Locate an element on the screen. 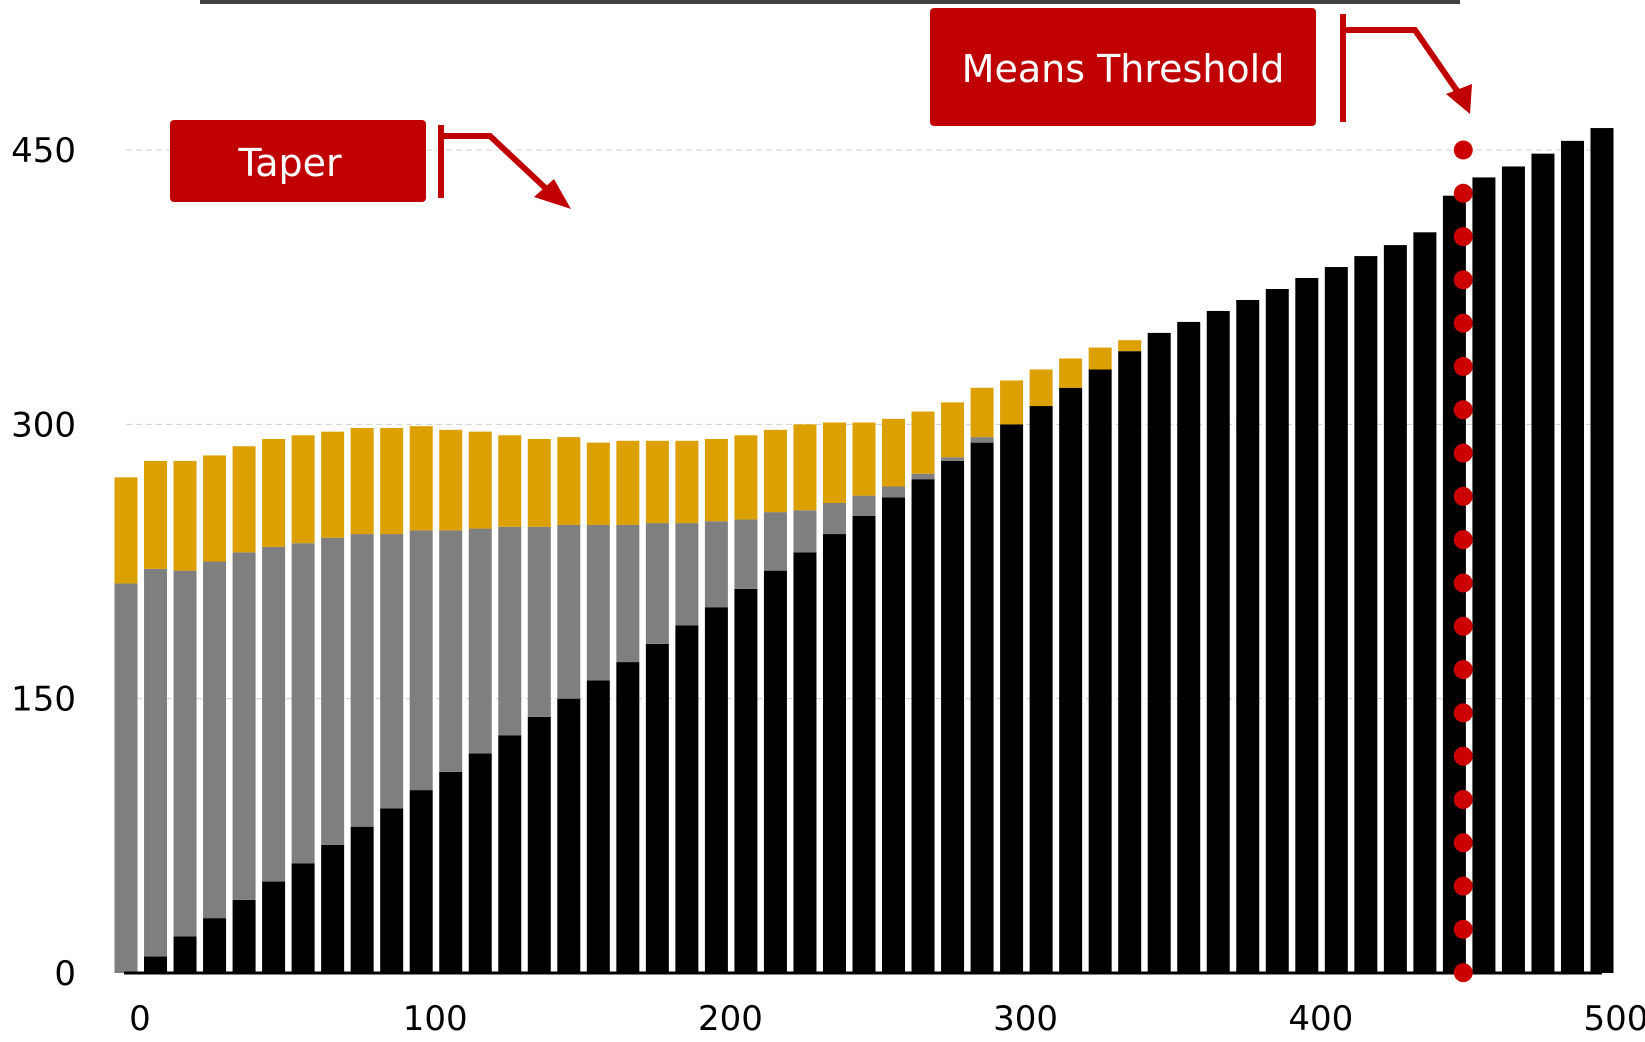 The width and height of the screenshot is (1645, 1042). y-tick-label-0: 0 is located at coordinates (65, 974).